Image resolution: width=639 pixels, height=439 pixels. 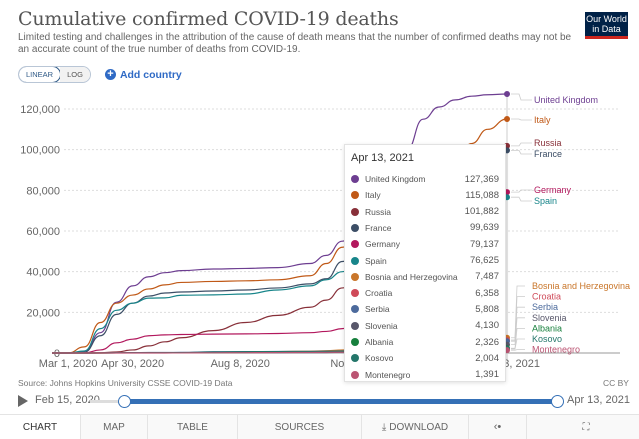 What do you see at coordinates (586, 427) in the screenshot?
I see `fullscreen-icon: ⛶` at bounding box center [586, 427].